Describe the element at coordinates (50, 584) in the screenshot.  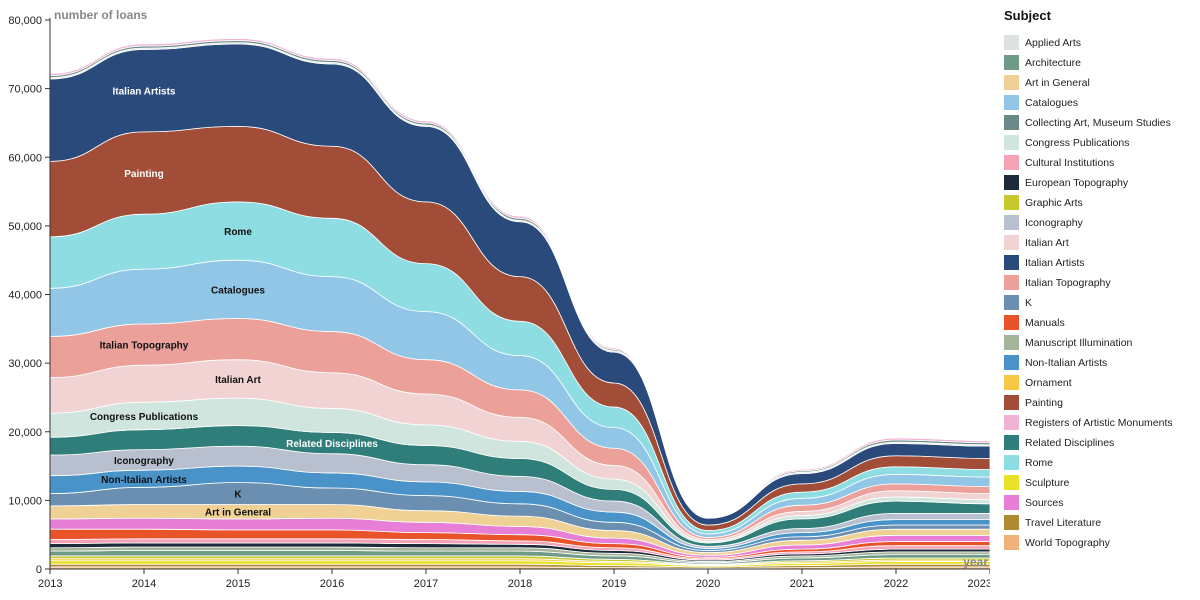
I see `x-tick-label: 2013` at that location.